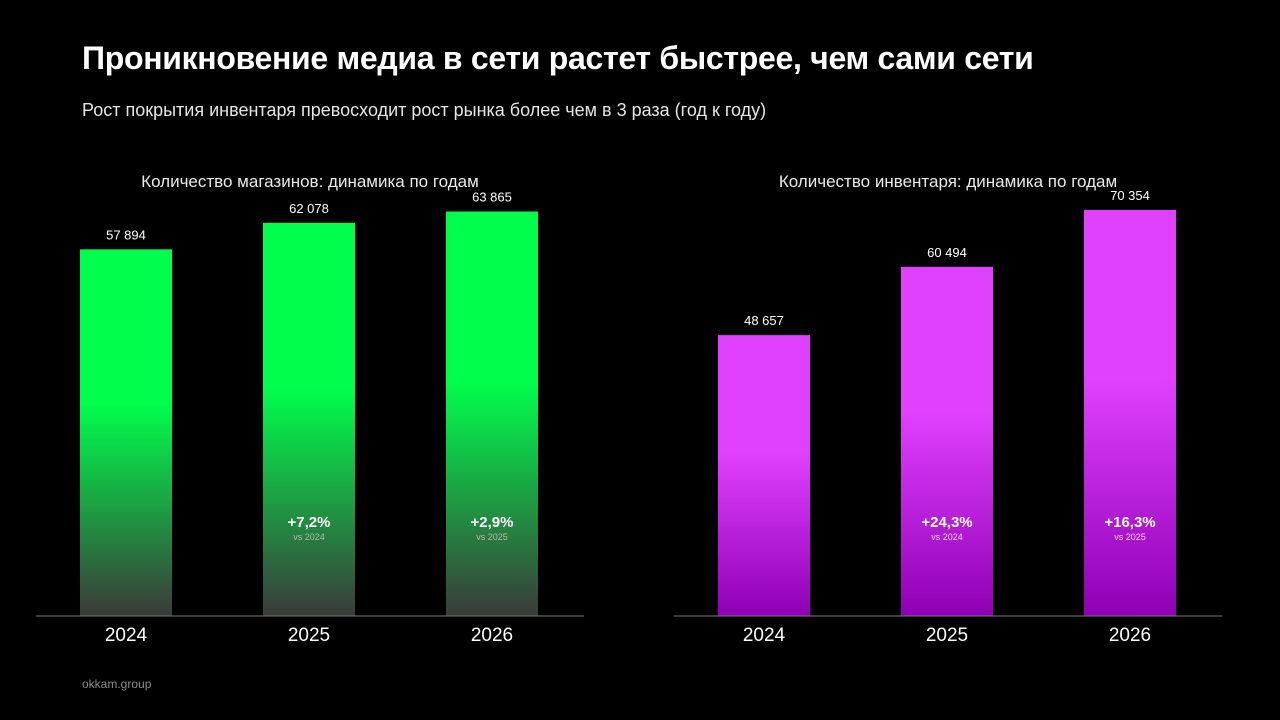  I want to click on value-label: 62 078, so click(309, 208).